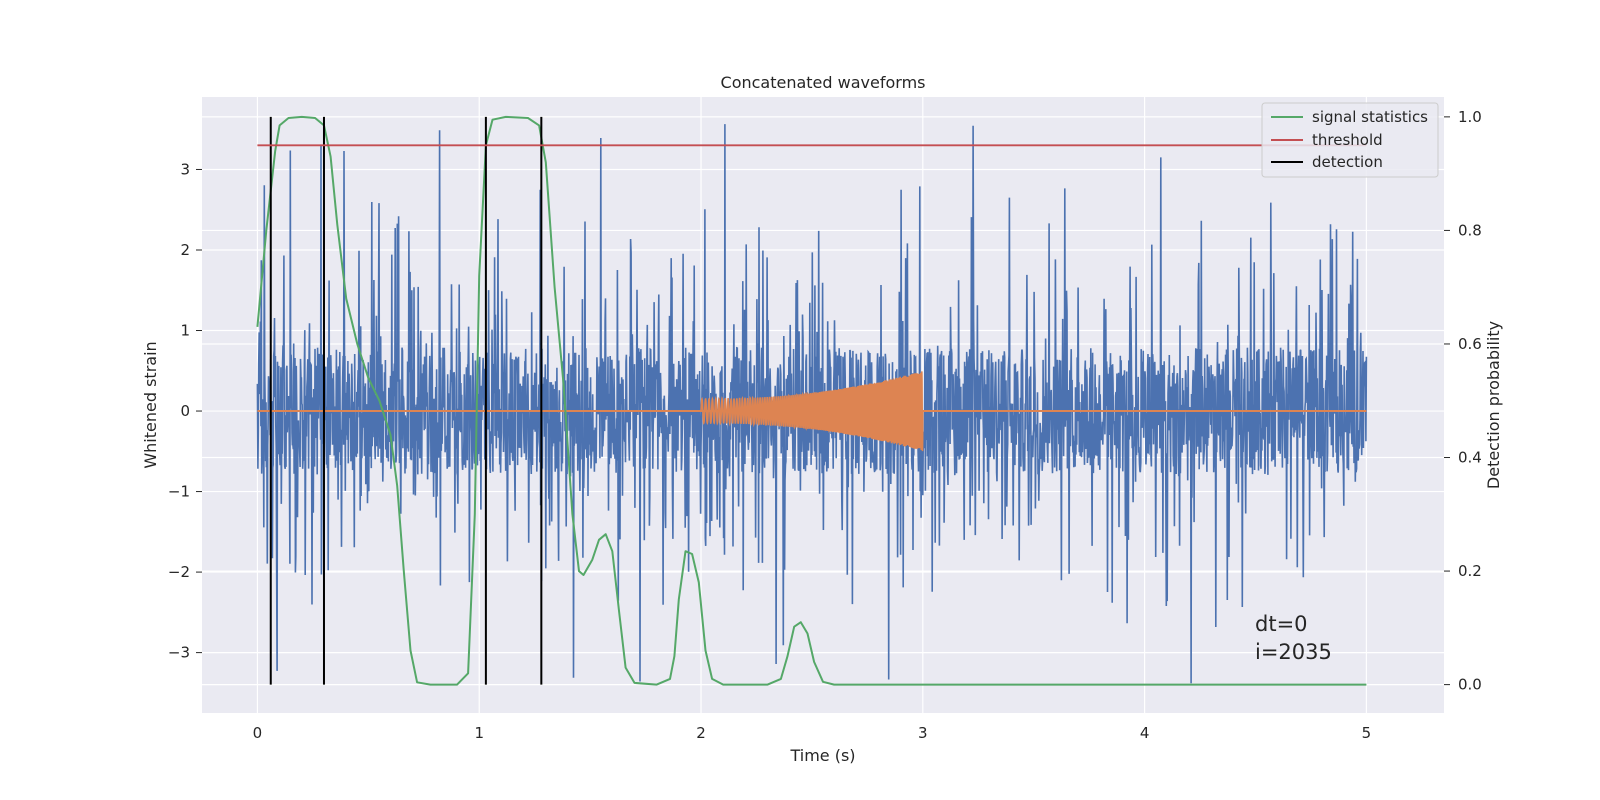  I want to click on right-tick-label: 0.6, so click(1470, 344).